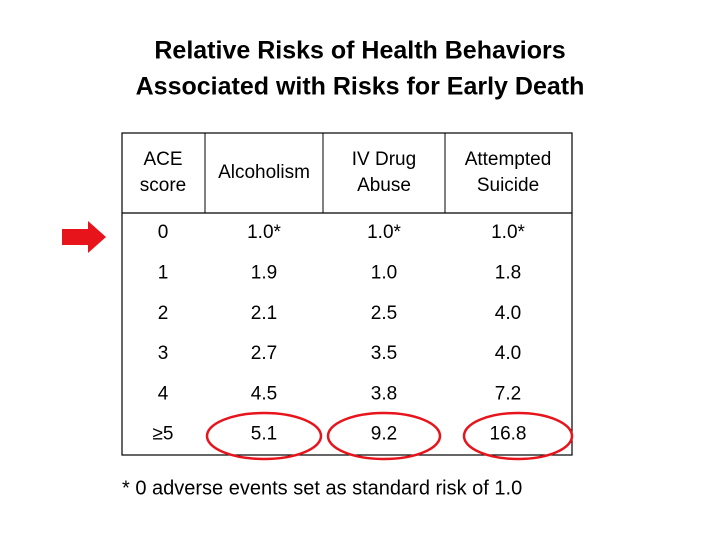 This screenshot has width=720, height=545. What do you see at coordinates (163, 272) in the screenshot?
I see `table-cell: 1` at bounding box center [163, 272].